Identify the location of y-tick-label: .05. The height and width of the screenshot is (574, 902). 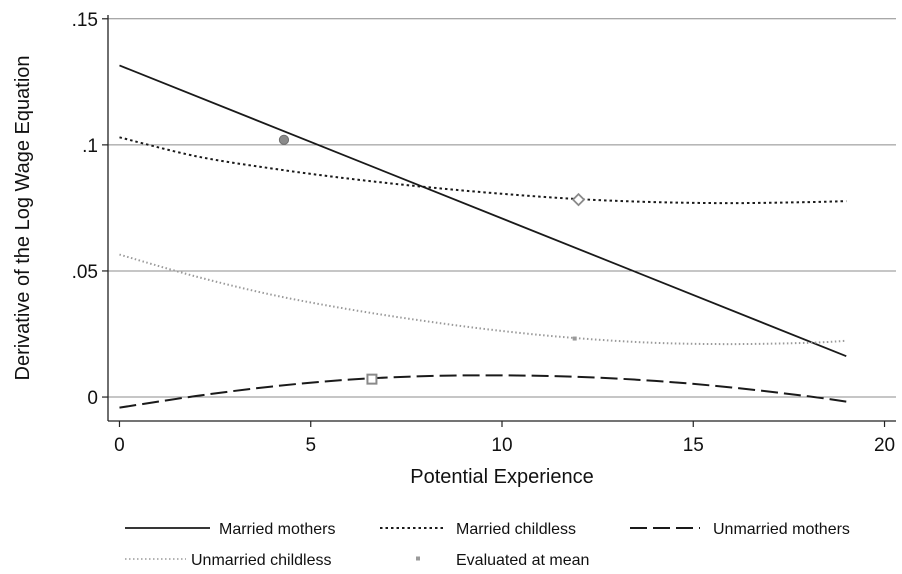
(85, 272).